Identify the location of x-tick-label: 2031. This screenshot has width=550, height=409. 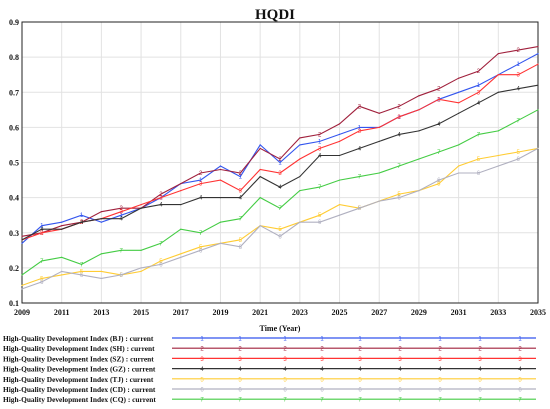
(459, 312).